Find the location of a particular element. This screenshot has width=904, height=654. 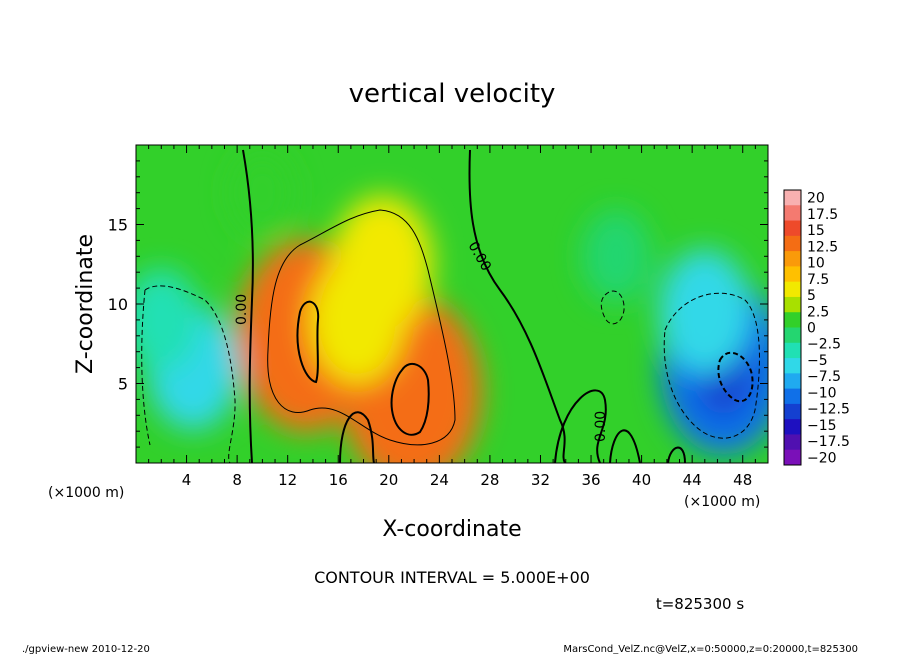

contour-interval-text: CONTOUR INTERVAL = 5.000E+00 is located at coordinates (452, 577).